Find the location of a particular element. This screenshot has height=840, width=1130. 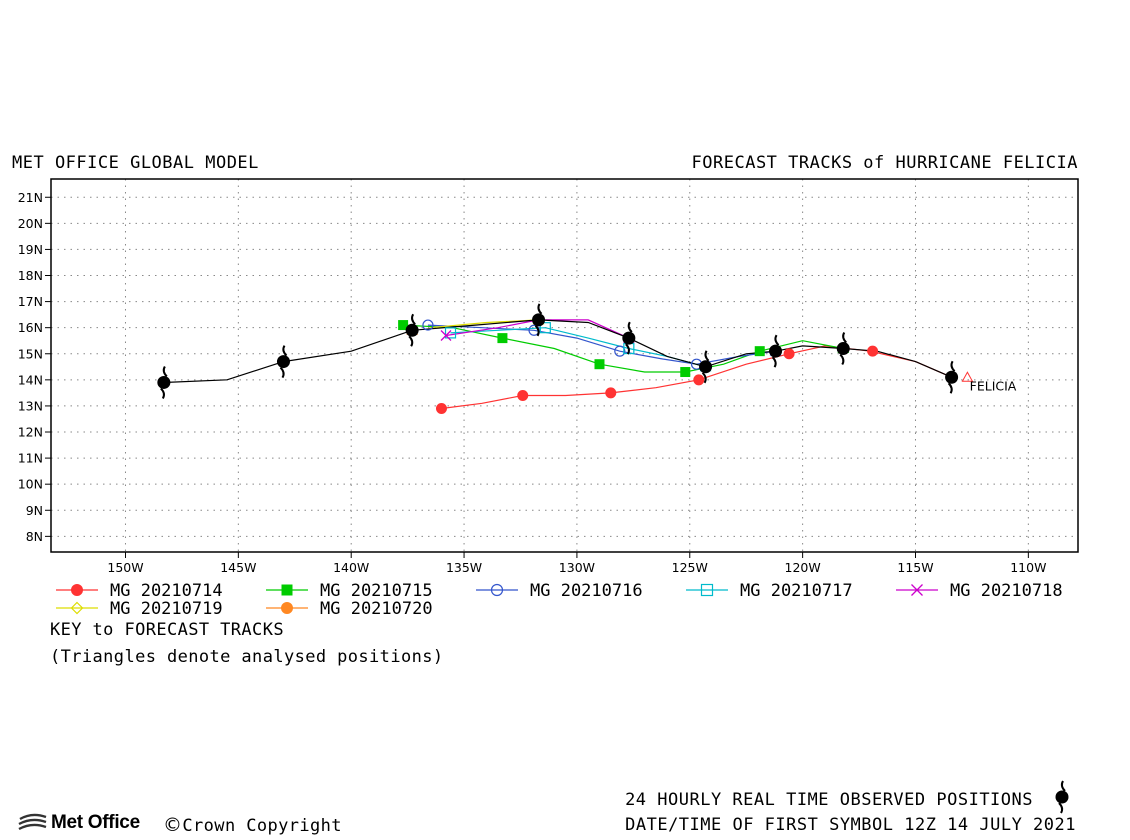

y-tick-label: 12N is located at coordinates (30, 432).